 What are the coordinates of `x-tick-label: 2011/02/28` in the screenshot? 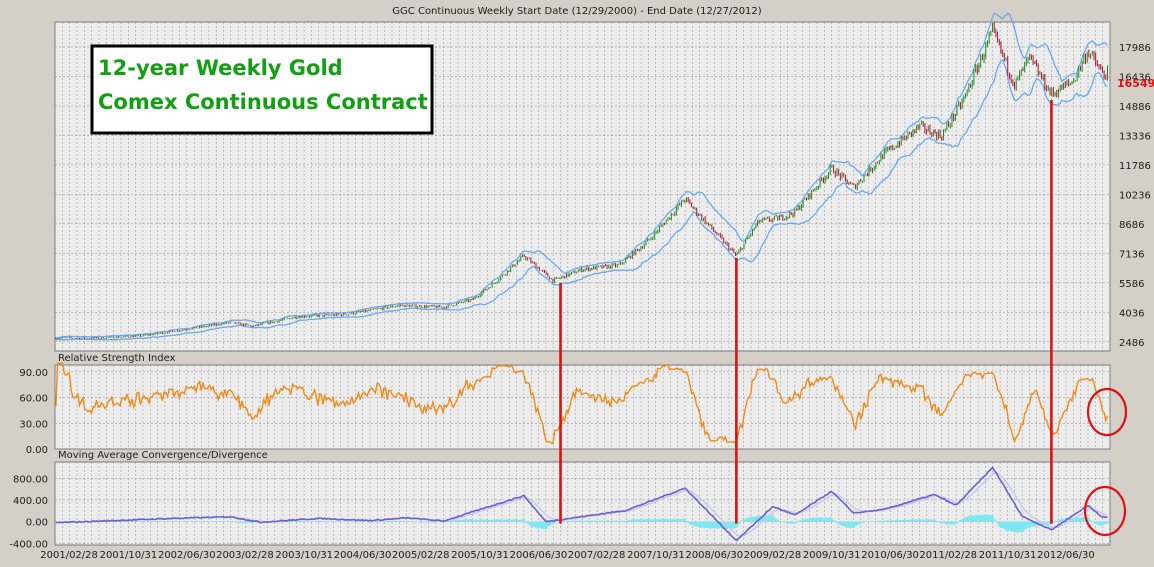 It's located at (948, 555).